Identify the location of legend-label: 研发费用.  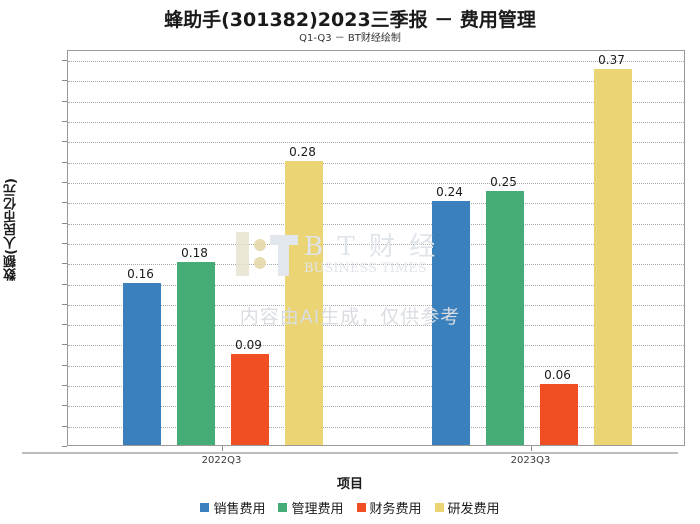
(473, 509).